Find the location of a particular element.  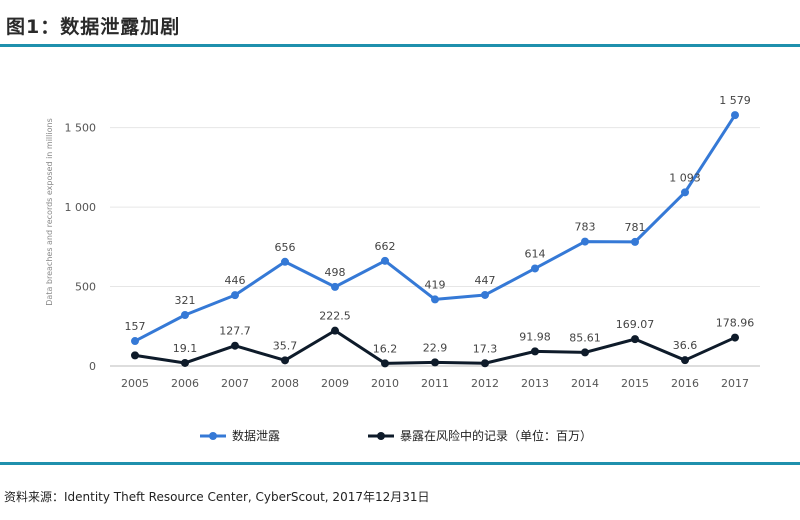

data-label-series-1: 783 is located at coordinates (585, 227).